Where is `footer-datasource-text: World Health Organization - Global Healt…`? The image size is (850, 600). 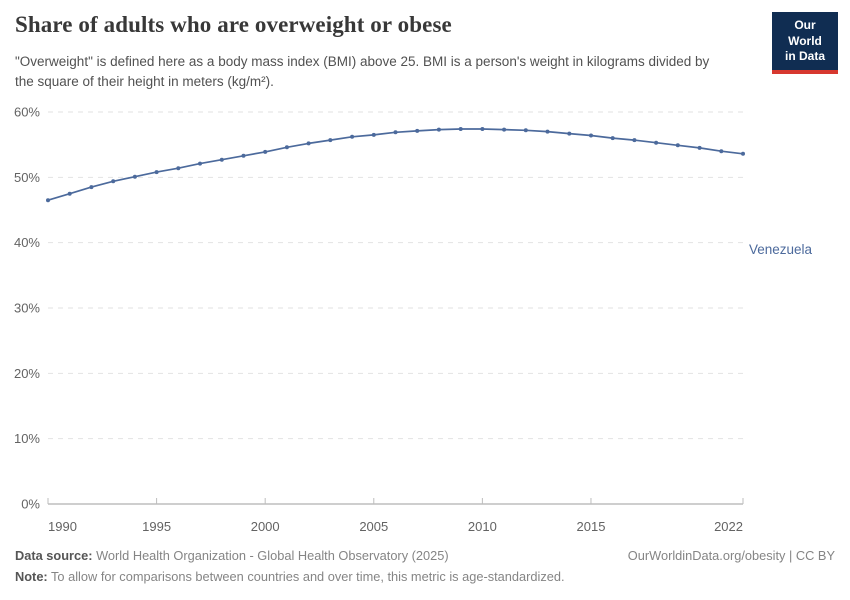
footer-datasource-text: World Health Organization - Global Healt… is located at coordinates (270, 555).